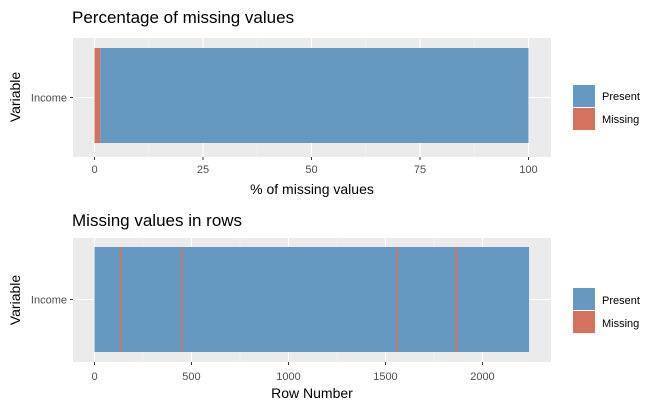  Describe the element at coordinates (620, 324) in the screenshot. I see `chart-2-legend-label-missing: Missing` at that location.